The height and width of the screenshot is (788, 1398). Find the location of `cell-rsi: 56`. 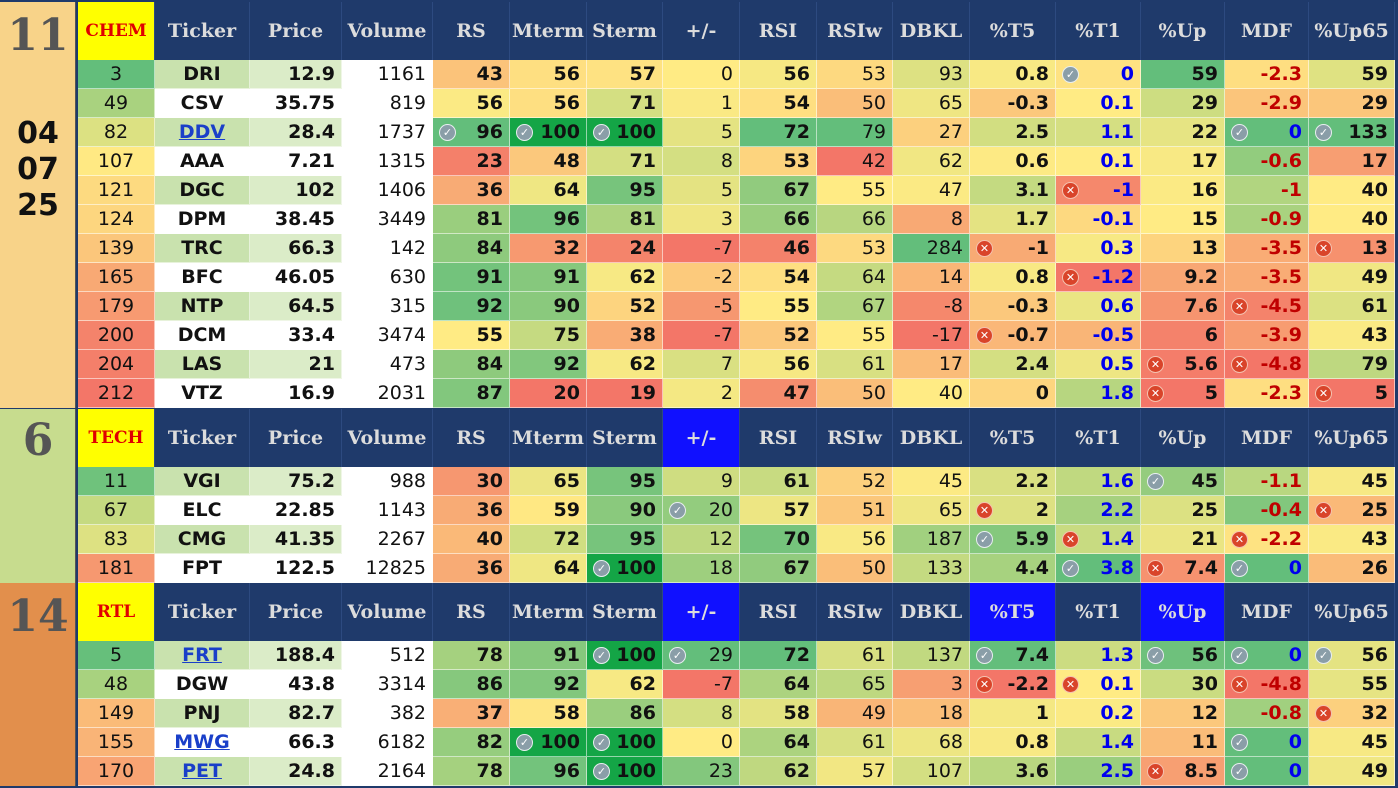

cell-rsi: 56 is located at coordinates (778, 364).